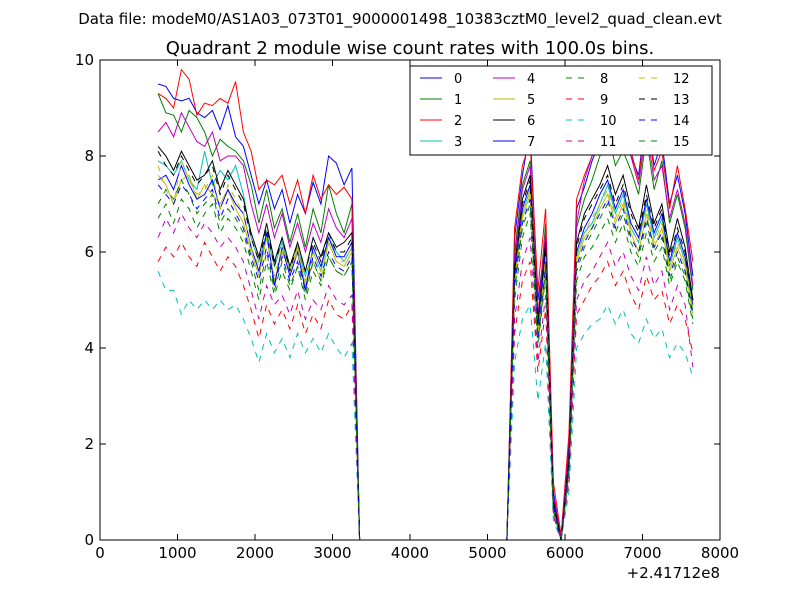 Image resolution: width=800 pixels, height=600 pixels. What do you see at coordinates (673, 573) in the screenshot?
I see `x-offset-label: +2.41712e8` at bounding box center [673, 573].